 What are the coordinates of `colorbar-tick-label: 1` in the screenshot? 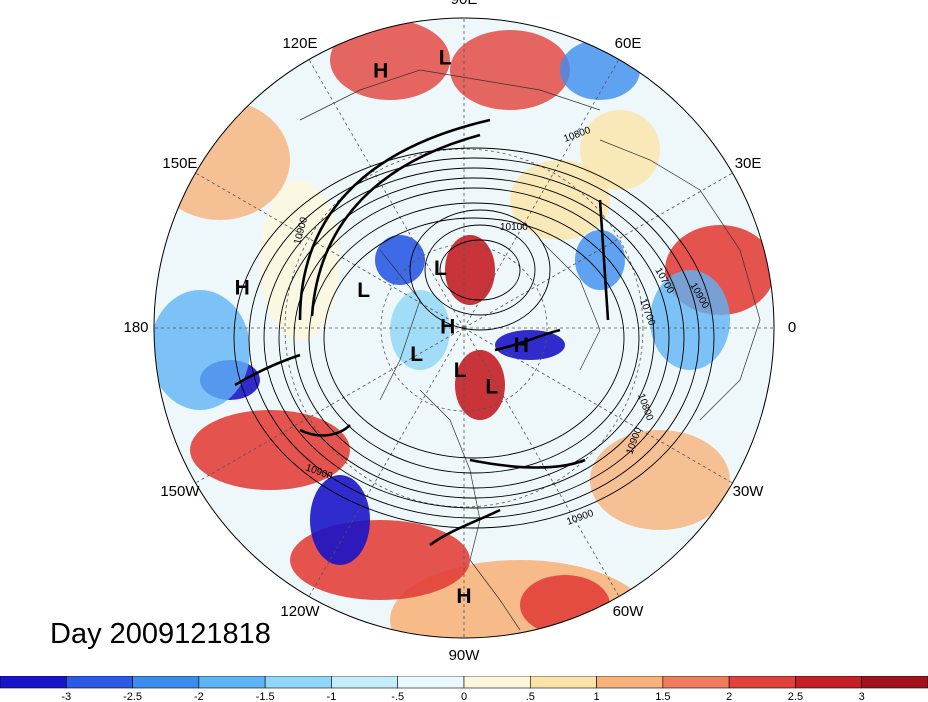 It's located at (597, 696).